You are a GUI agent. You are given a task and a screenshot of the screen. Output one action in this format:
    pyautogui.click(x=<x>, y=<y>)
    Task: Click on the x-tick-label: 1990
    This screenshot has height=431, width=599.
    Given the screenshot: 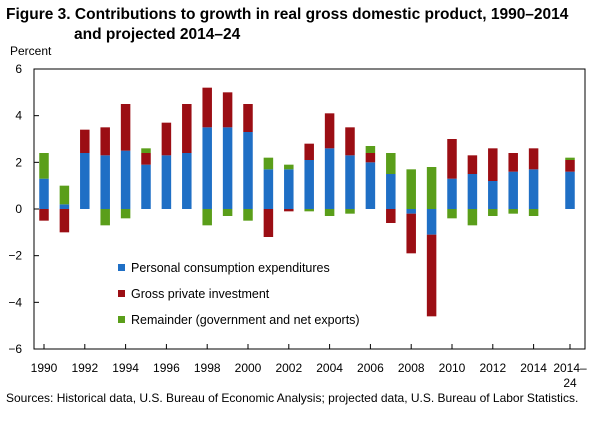 What is the action you would take?
    pyautogui.click(x=44, y=368)
    